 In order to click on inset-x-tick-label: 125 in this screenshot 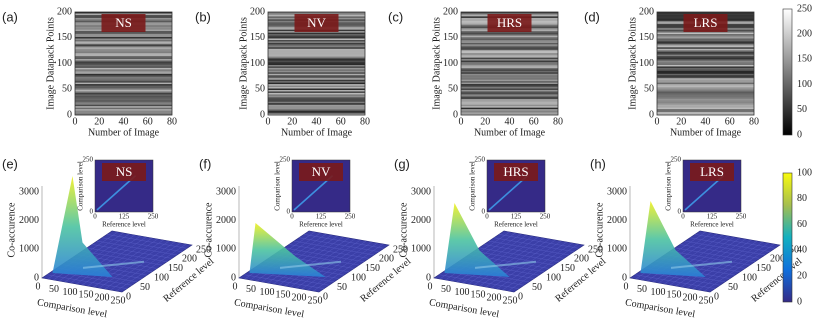, I will do `click(712, 217)`.